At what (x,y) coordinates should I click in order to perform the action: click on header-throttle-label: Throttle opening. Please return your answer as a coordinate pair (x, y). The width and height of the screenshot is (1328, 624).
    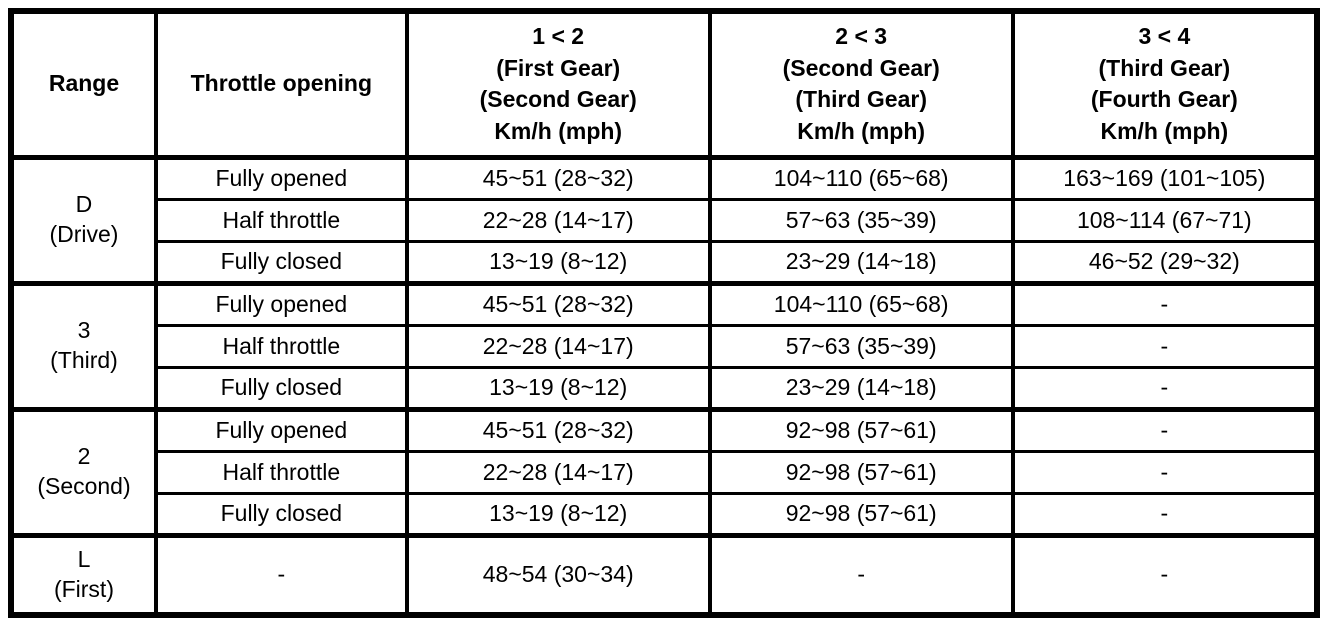
    Looking at the image, I should click on (281, 83).